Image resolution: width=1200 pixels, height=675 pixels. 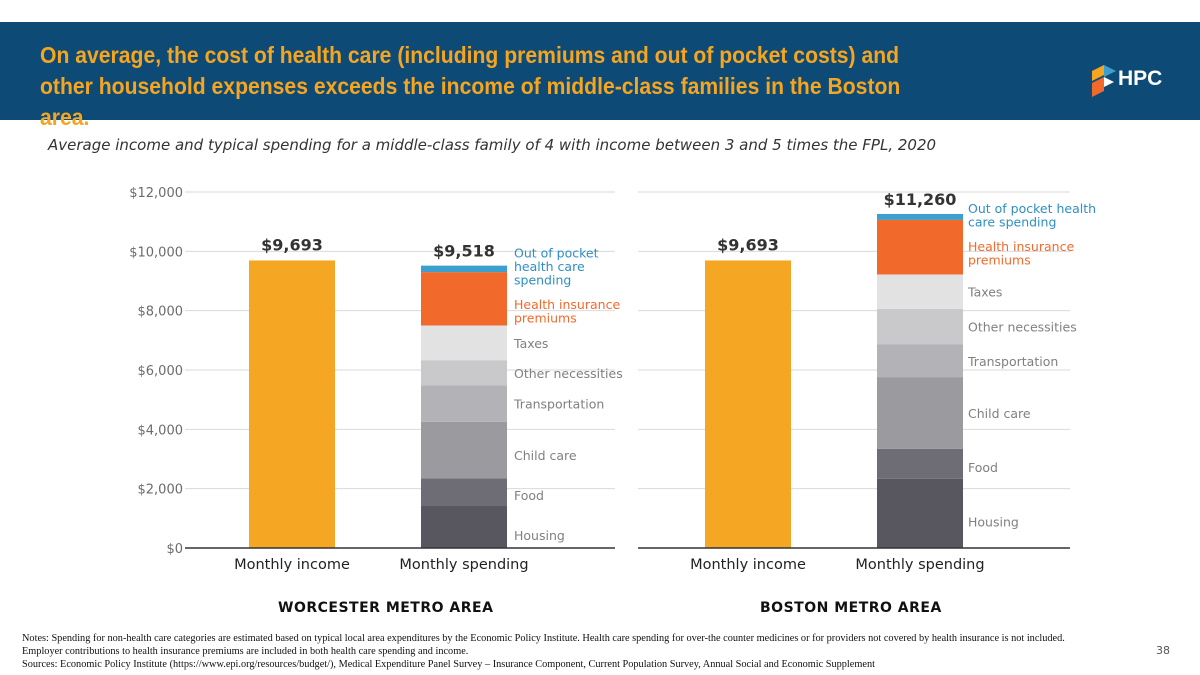 What do you see at coordinates (1012, 221) in the screenshot?
I see `segment-label-out-of-pocket-health-care-spending: care spending` at bounding box center [1012, 221].